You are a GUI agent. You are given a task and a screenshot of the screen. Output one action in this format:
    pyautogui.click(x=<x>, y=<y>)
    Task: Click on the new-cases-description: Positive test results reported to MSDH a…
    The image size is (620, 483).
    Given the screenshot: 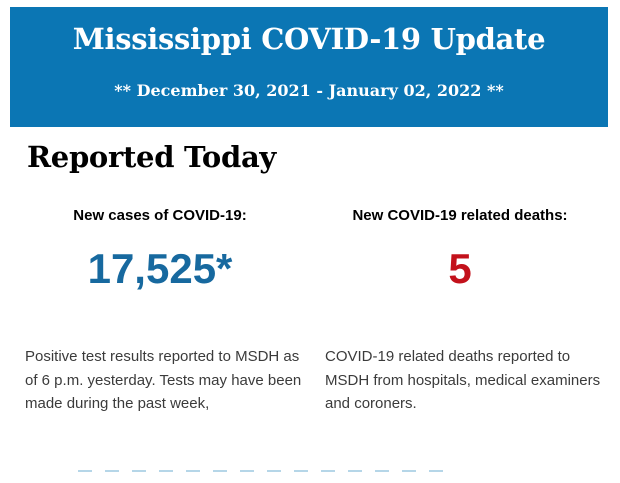 What is the action you would take?
    pyautogui.click(x=163, y=380)
    